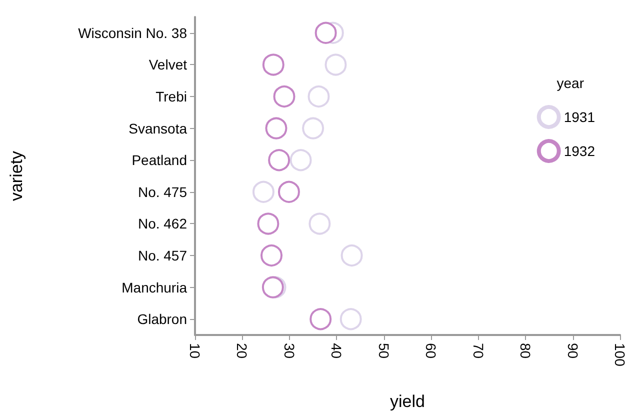 The image size is (628, 415). I want to click on y-tick-label: Velvet, so click(168, 64).